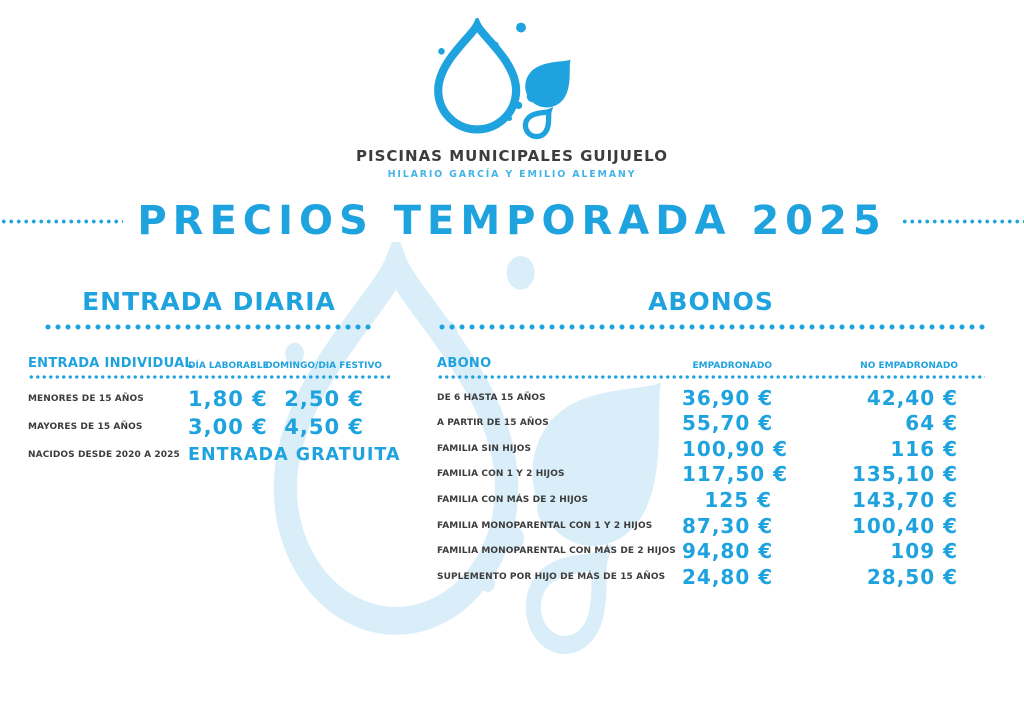 This screenshot has width=1024, height=724. I want to click on row-label: MAYORES DE 15 AÑOS, so click(85, 426).